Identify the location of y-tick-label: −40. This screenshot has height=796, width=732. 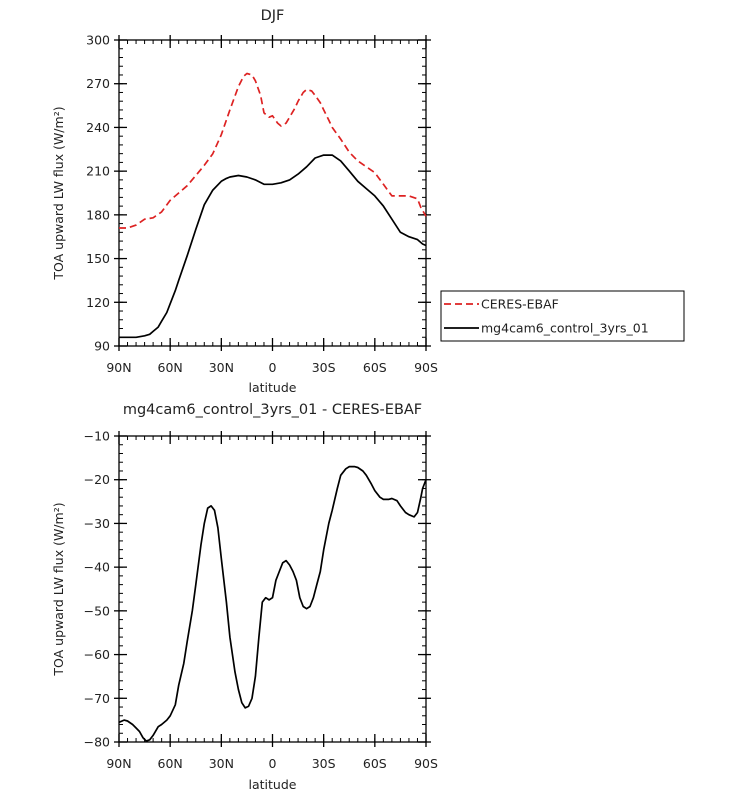
(97, 567).